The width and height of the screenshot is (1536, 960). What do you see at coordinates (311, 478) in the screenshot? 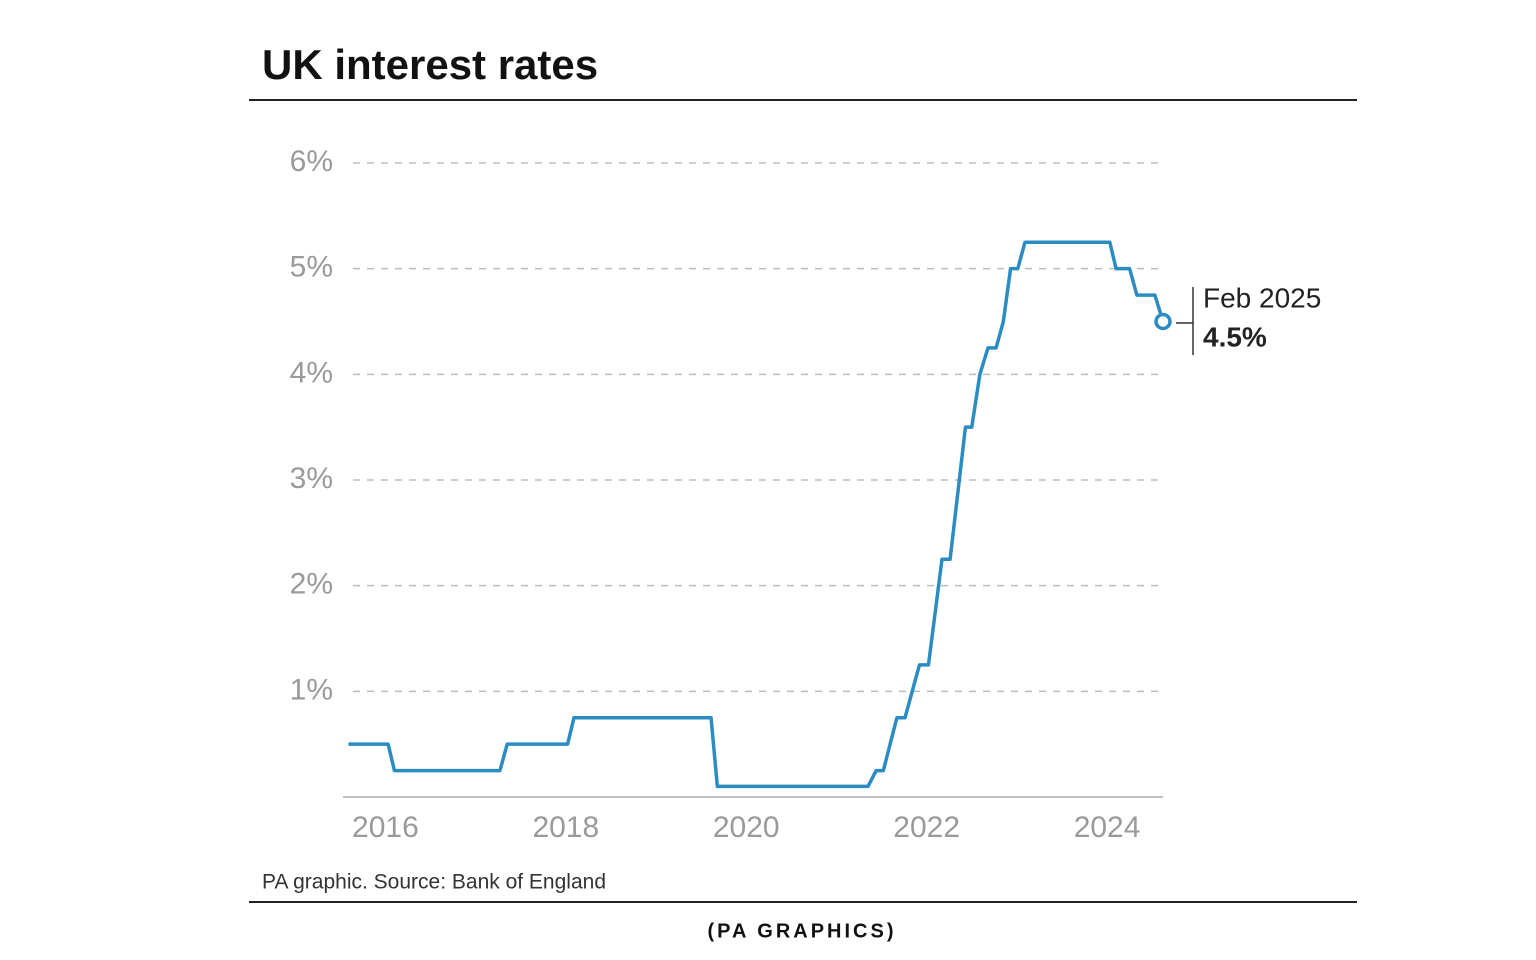
I see `y-tick-label: 3%` at bounding box center [311, 478].